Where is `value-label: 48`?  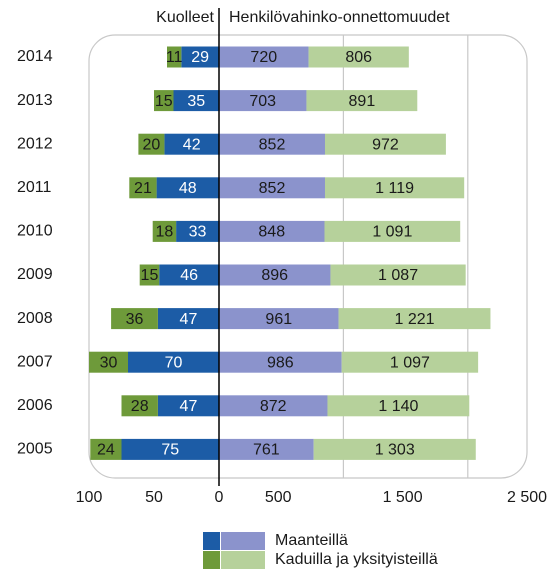
value-label: 48 is located at coordinates (188, 188).